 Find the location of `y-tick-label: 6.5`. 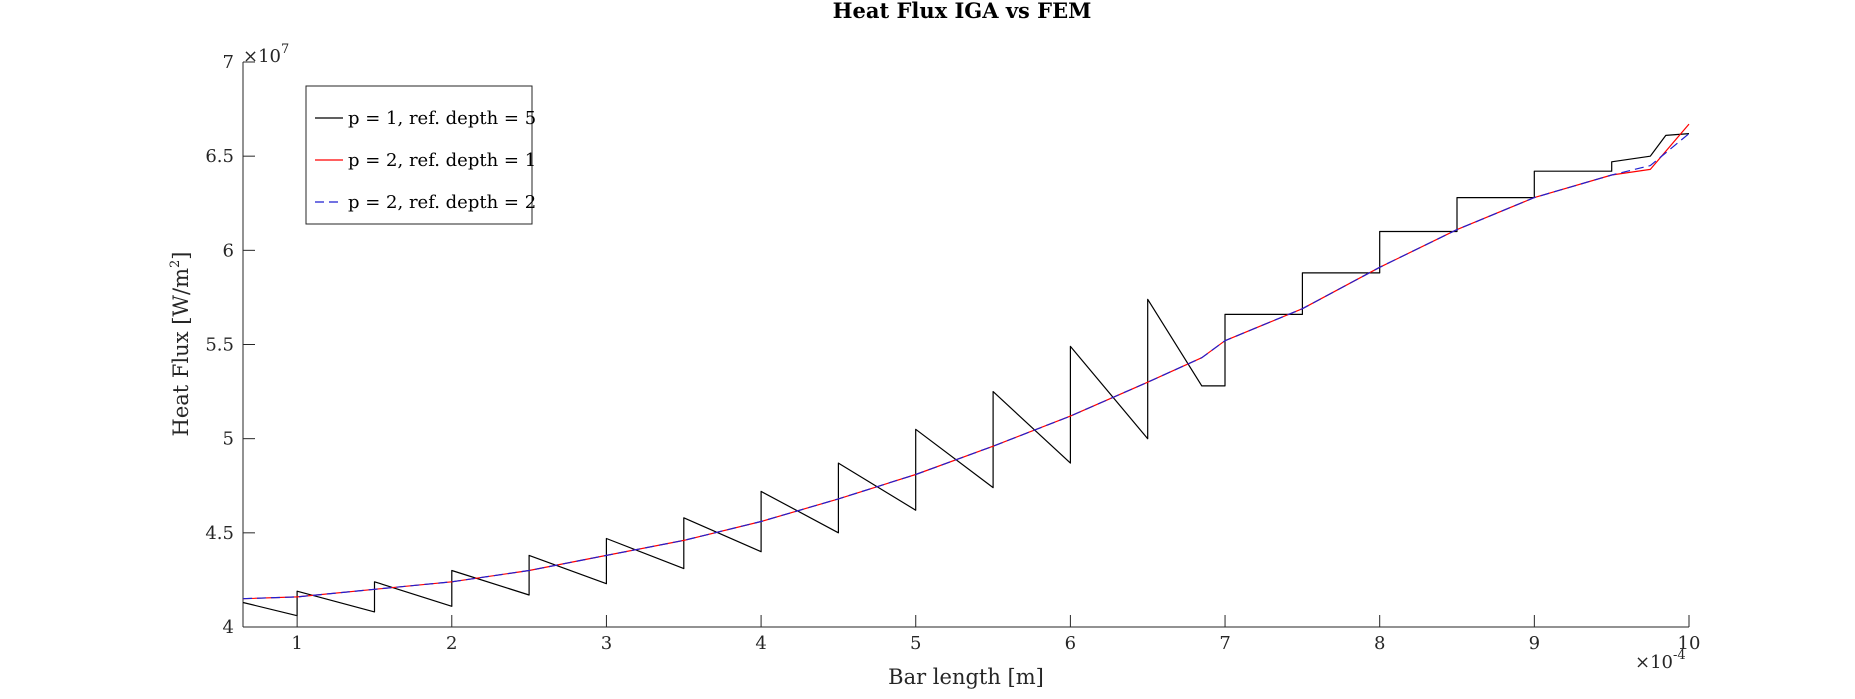

y-tick-label: 6.5 is located at coordinates (219, 156).